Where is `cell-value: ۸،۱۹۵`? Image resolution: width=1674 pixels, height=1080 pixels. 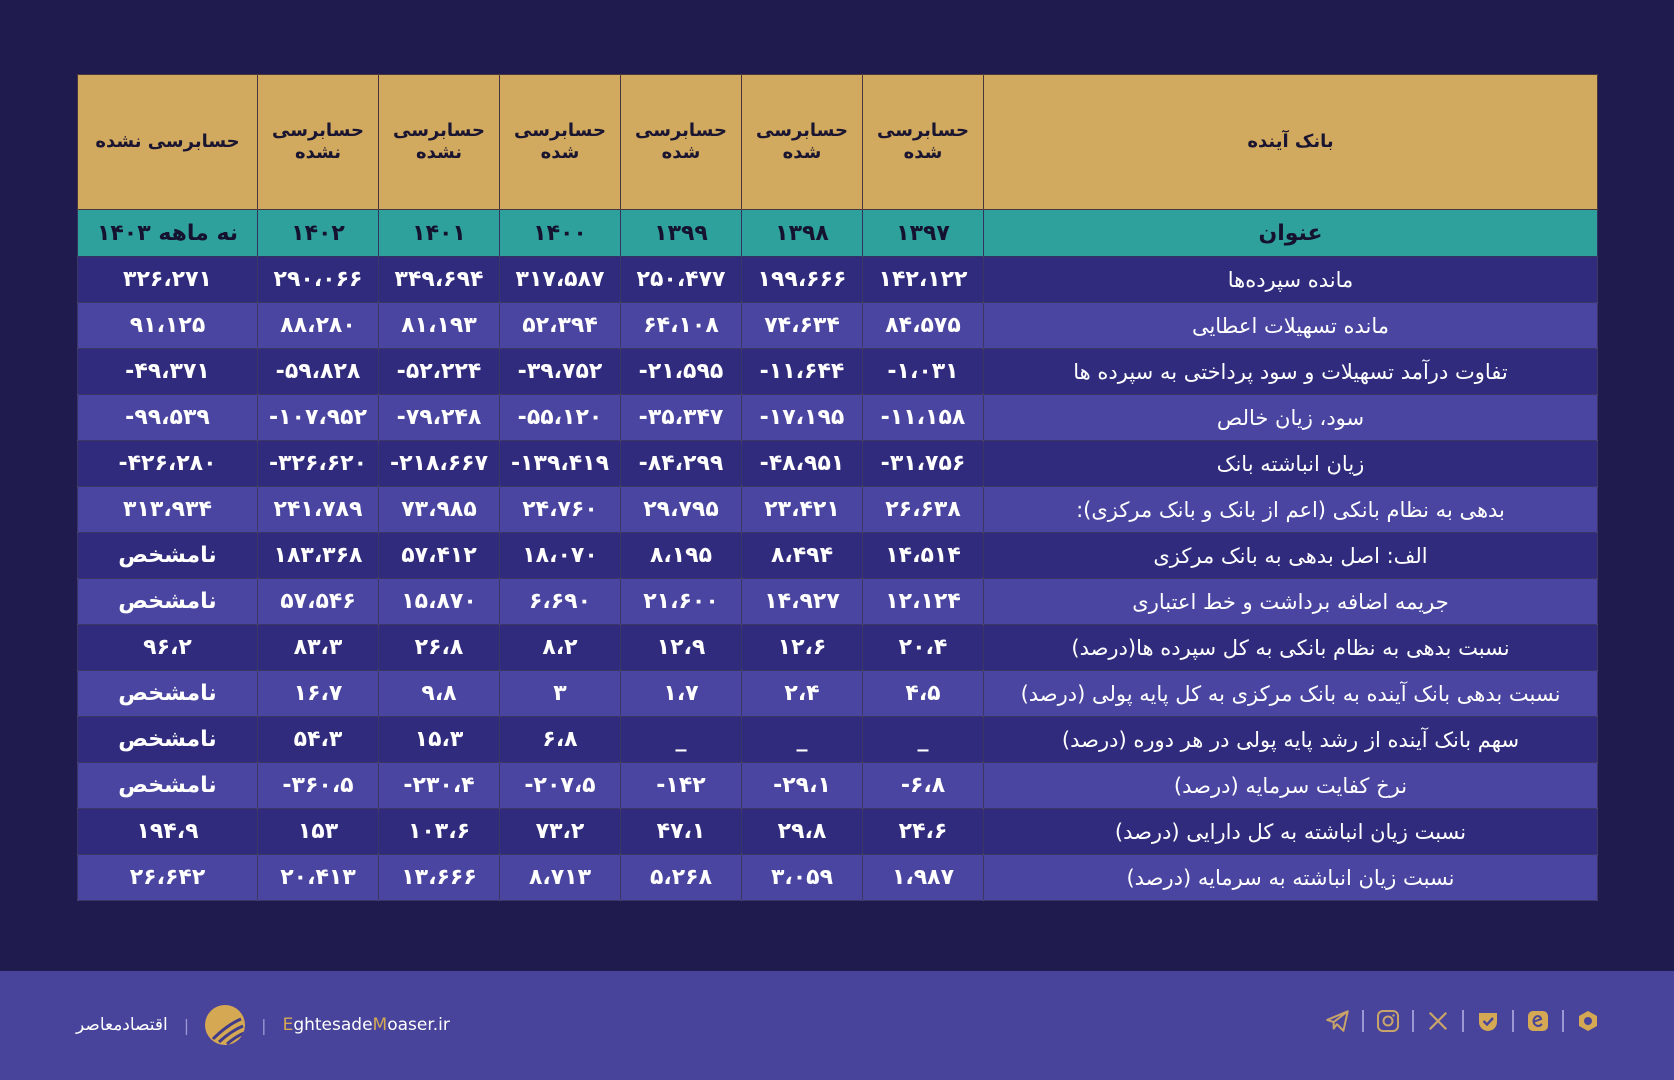 cell-value: ۸،۱۹۵ is located at coordinates (681, 555).